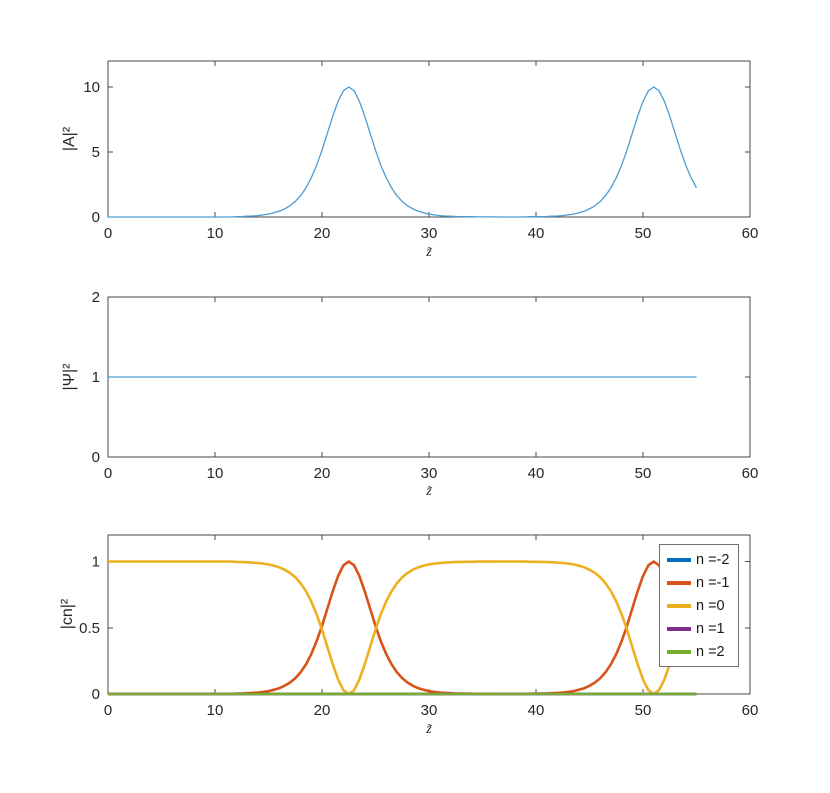 The height and width of the screenshot is (793, 830). I want to click on y-tick-label: 5, so click(96, 152).